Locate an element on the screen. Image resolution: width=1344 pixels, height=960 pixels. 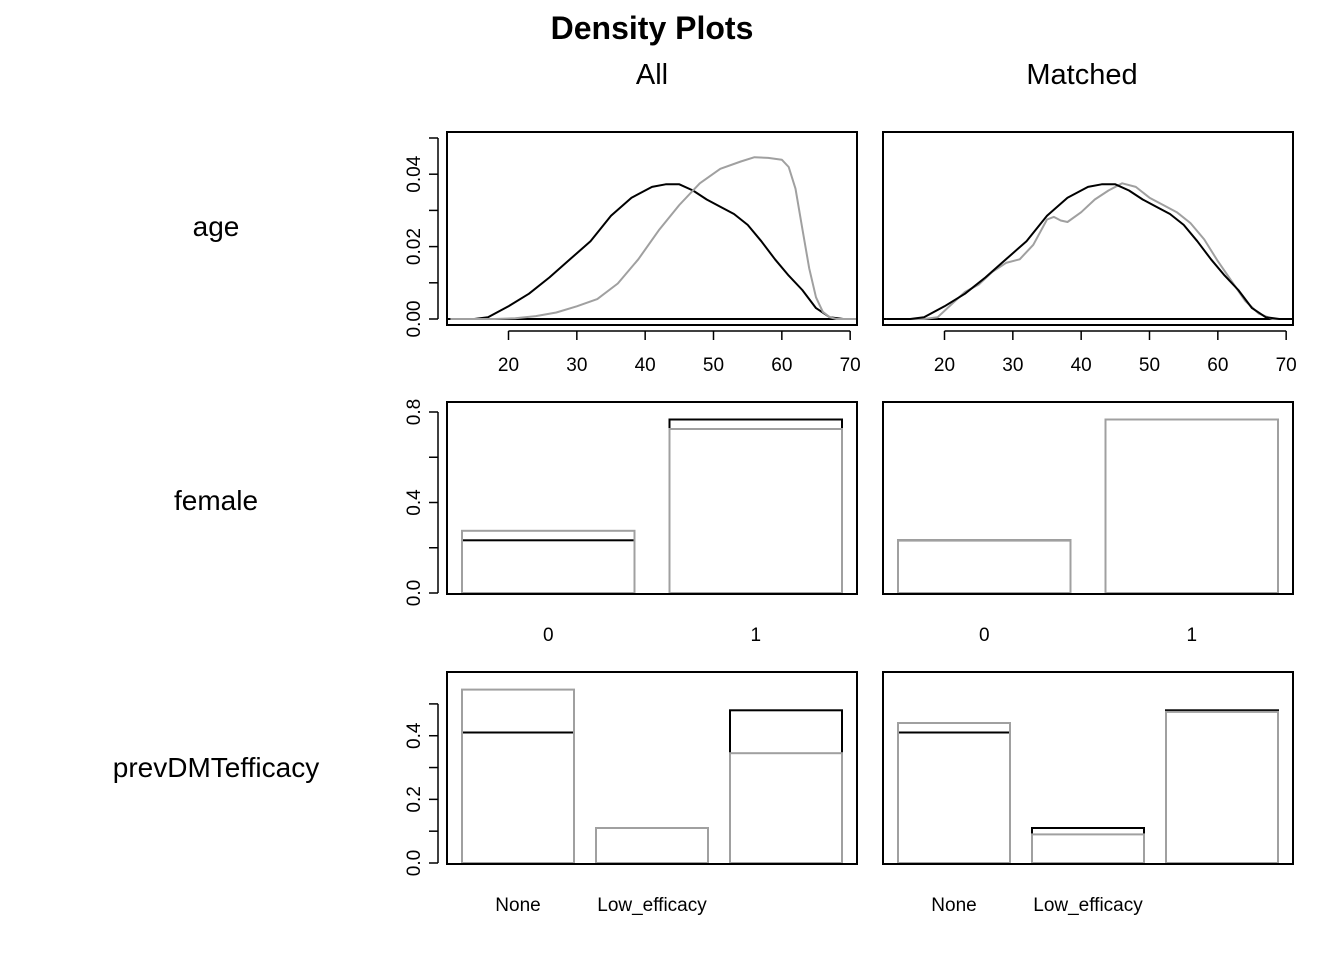
panel-prevdmtefficacy-all: None Low_efficacy 0.0 0.2 0.4 is located at coordinates (631, 793).